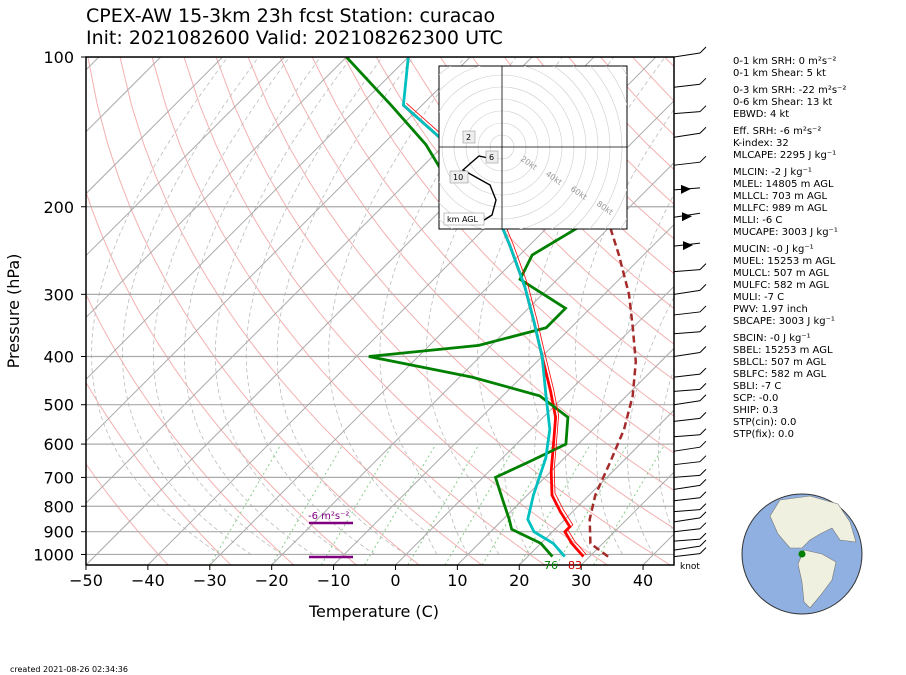 This screenshot has height=675, width=906. Describe the element at coordinates (783, 350) in the screenshot. I see `param-row: SBEL: 15253 m AGL` at that location.